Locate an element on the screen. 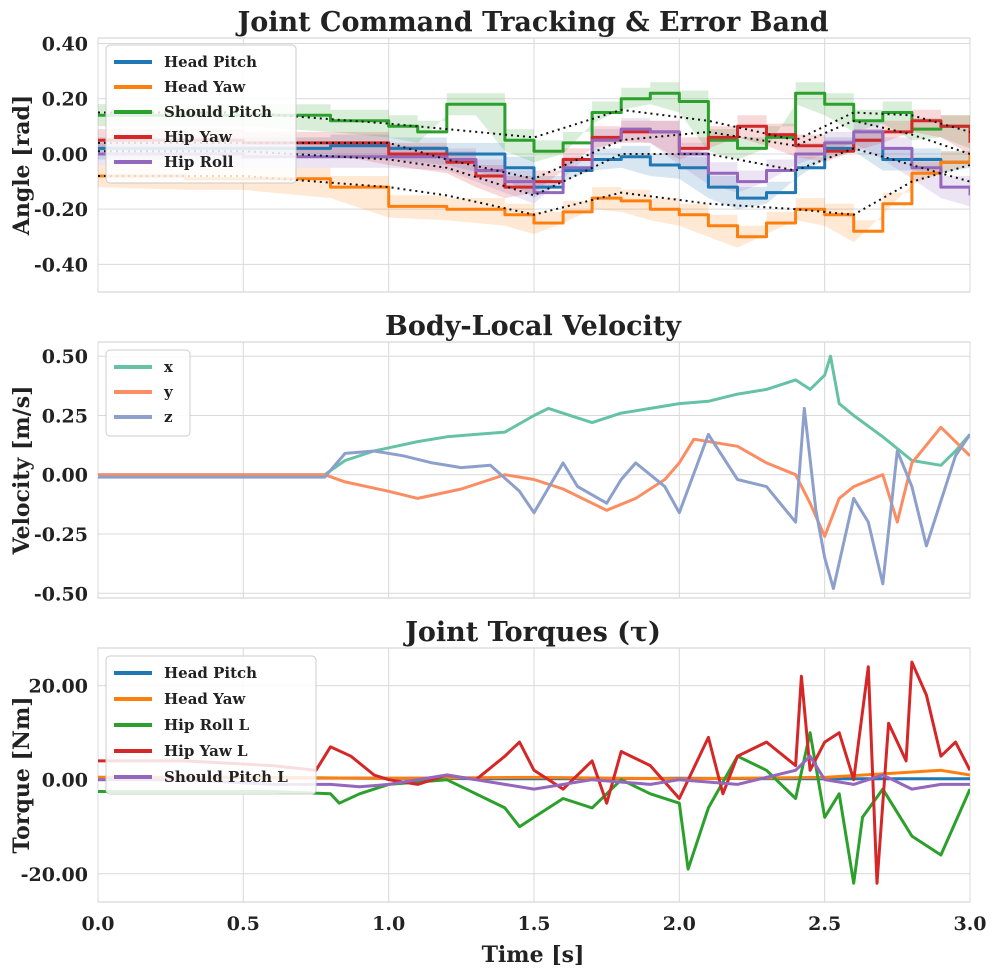 This screenshot has height=975, width=996. panel3-y-ticks: 20.00 0.00 -20.00 is located at coordinates (54, 781).